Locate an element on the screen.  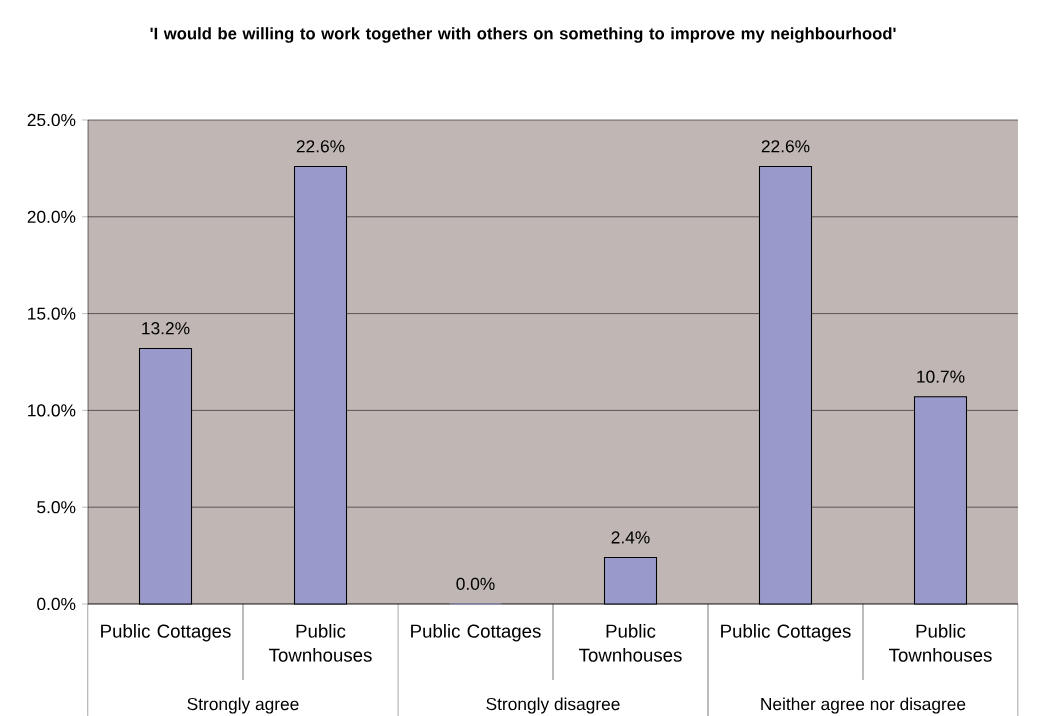
data-label: 2.4% is located at coordinates (630, 537).